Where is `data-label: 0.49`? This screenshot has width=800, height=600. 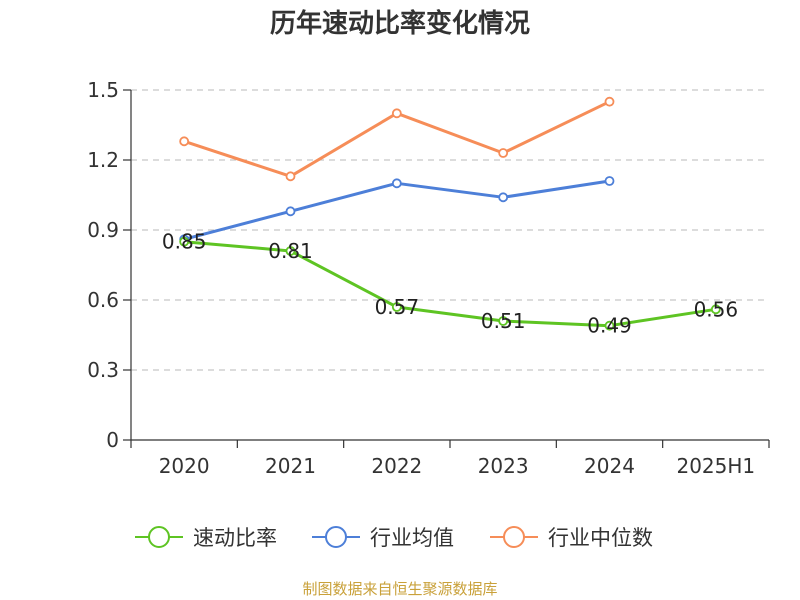 data-label: 0.49 is located at coordinates (609, 326).